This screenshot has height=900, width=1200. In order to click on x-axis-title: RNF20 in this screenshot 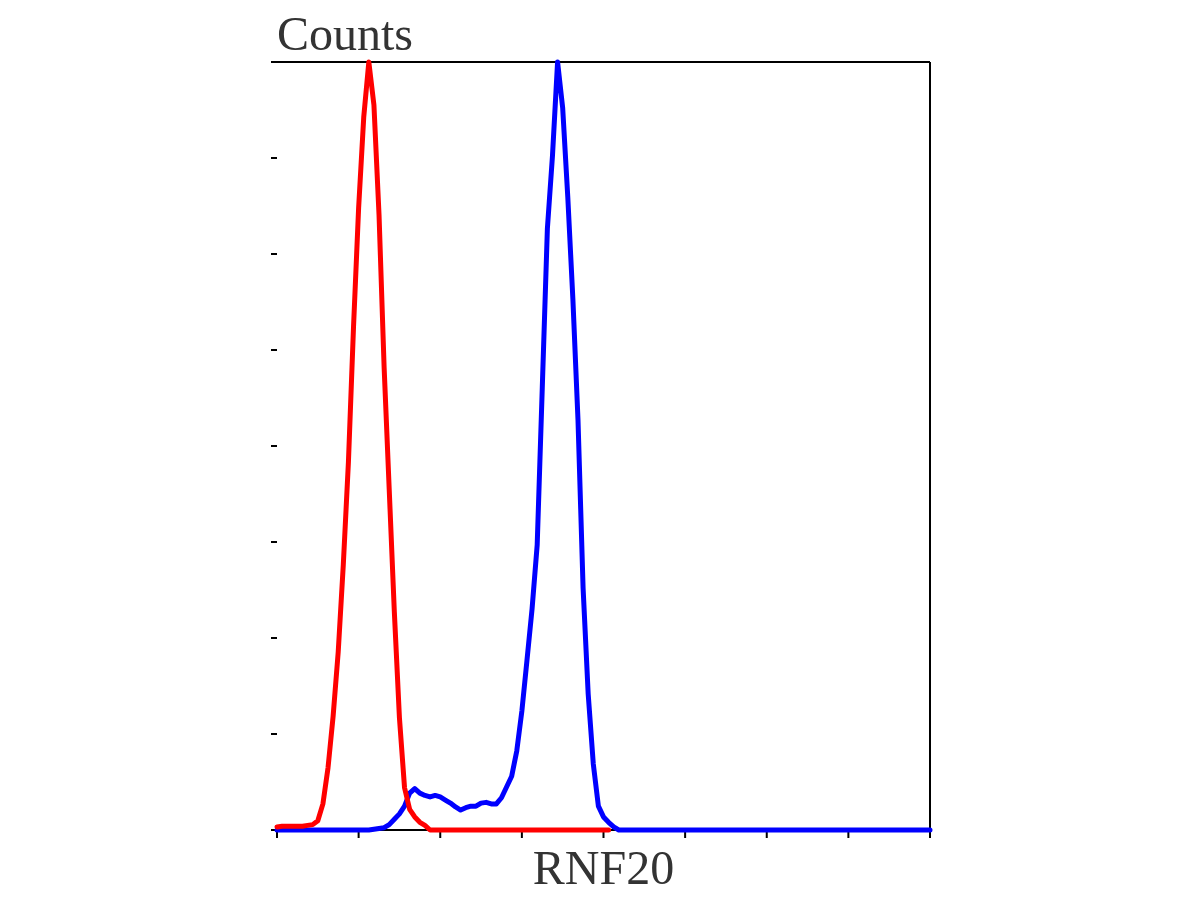, I will do `click(603, 867)`.